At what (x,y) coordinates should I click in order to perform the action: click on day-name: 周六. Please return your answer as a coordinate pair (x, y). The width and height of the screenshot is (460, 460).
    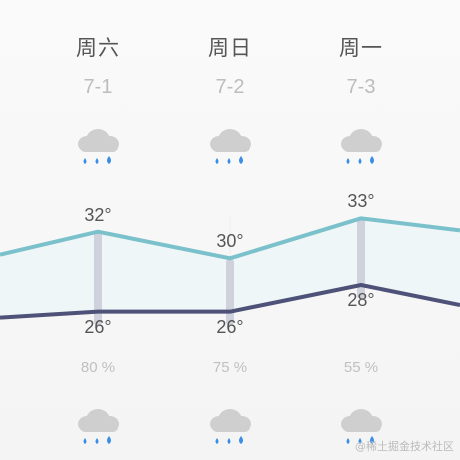
    Looking at the image, I should click on (98, 48).